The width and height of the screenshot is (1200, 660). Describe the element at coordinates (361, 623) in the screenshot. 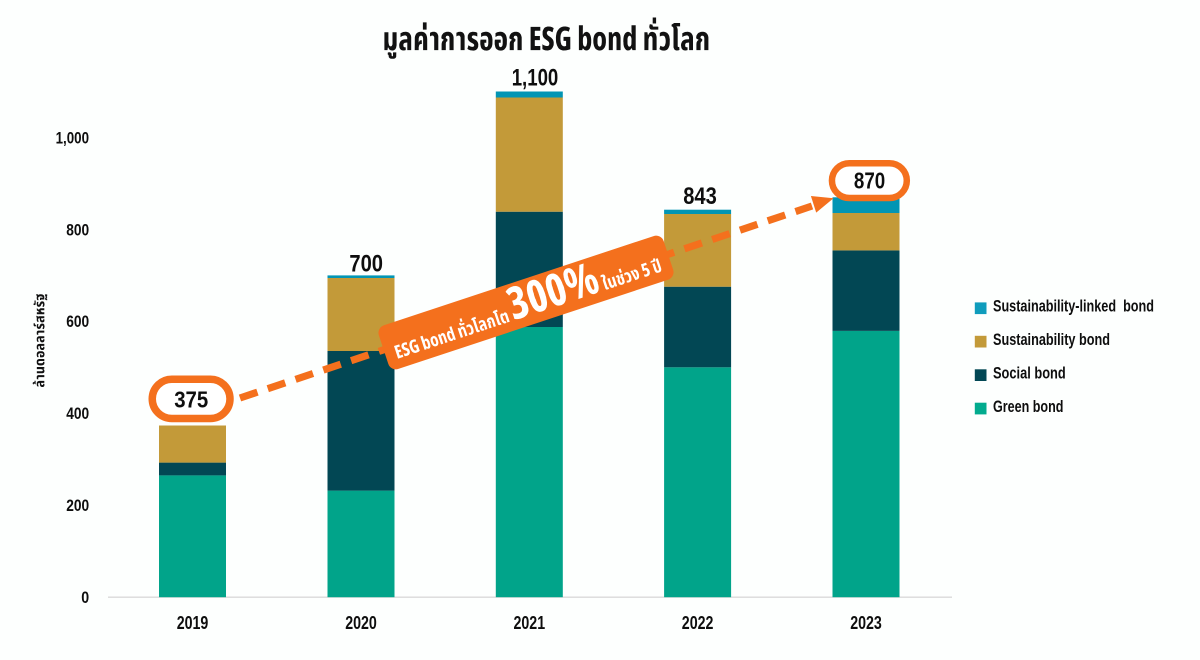

I see `svg-text: 2020` at that location.